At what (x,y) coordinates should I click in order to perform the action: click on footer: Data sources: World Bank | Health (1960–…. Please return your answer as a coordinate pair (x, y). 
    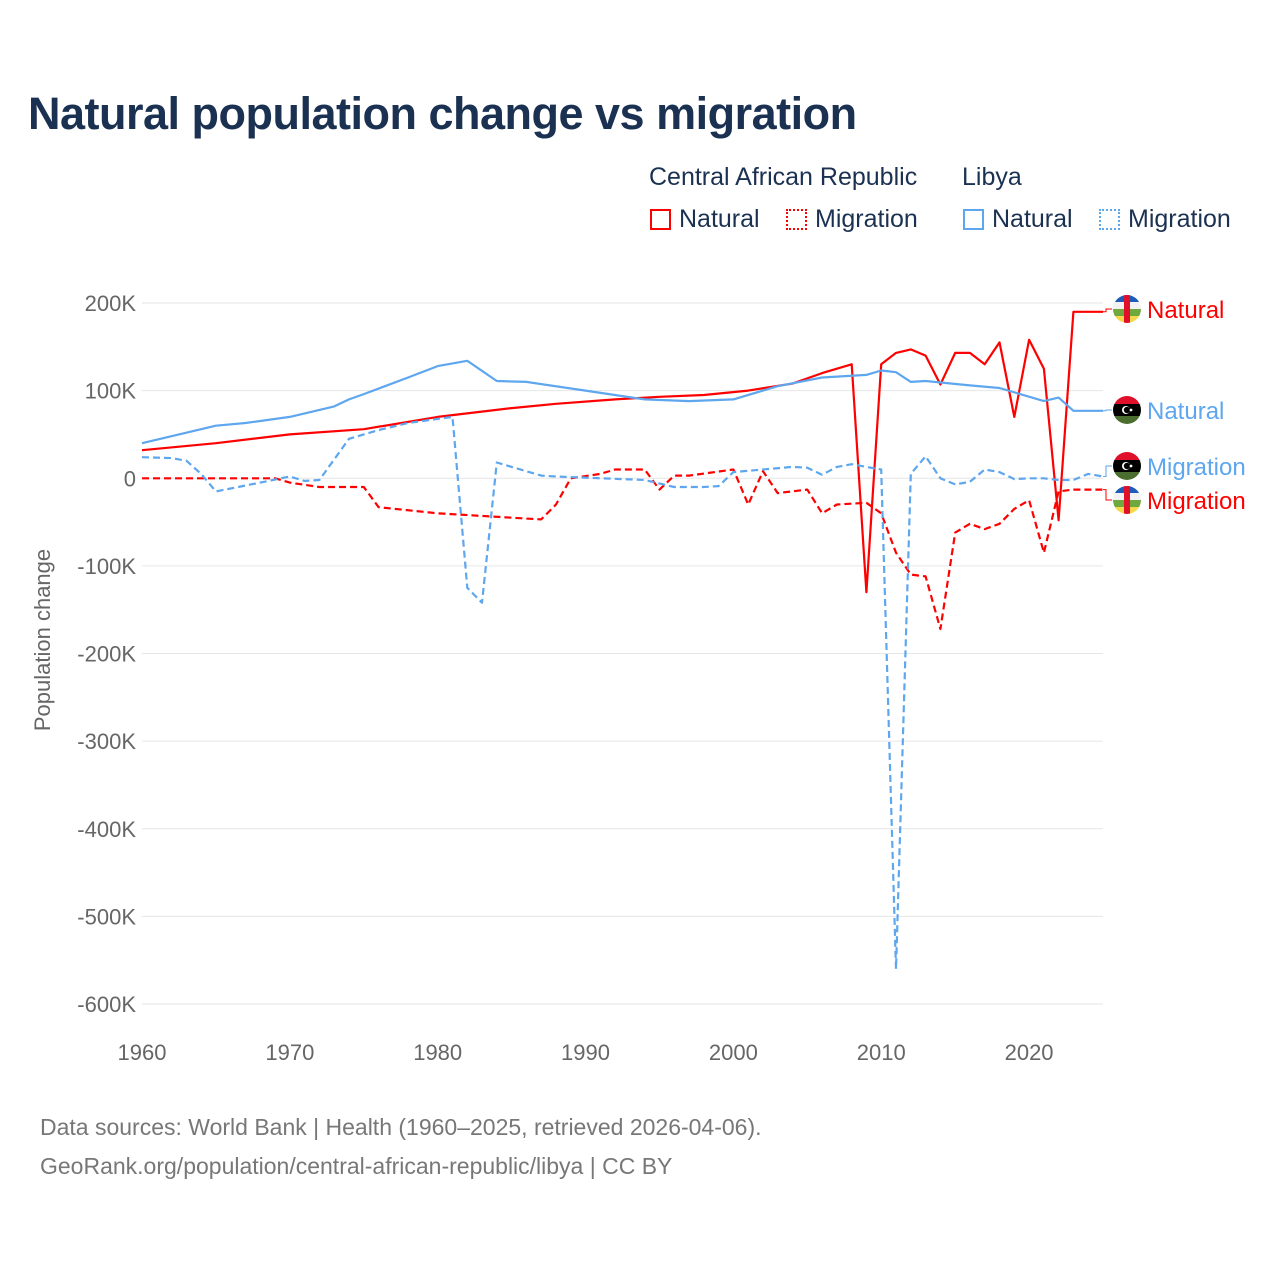
    Looking at the image, I should click on (401, 1147).